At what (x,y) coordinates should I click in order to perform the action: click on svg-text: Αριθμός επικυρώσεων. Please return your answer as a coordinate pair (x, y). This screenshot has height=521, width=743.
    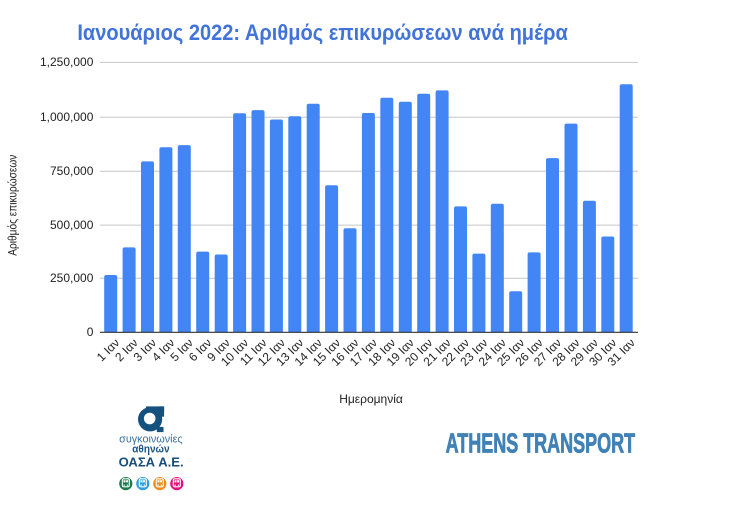
    Looking at the image, I should click on (12, 205).